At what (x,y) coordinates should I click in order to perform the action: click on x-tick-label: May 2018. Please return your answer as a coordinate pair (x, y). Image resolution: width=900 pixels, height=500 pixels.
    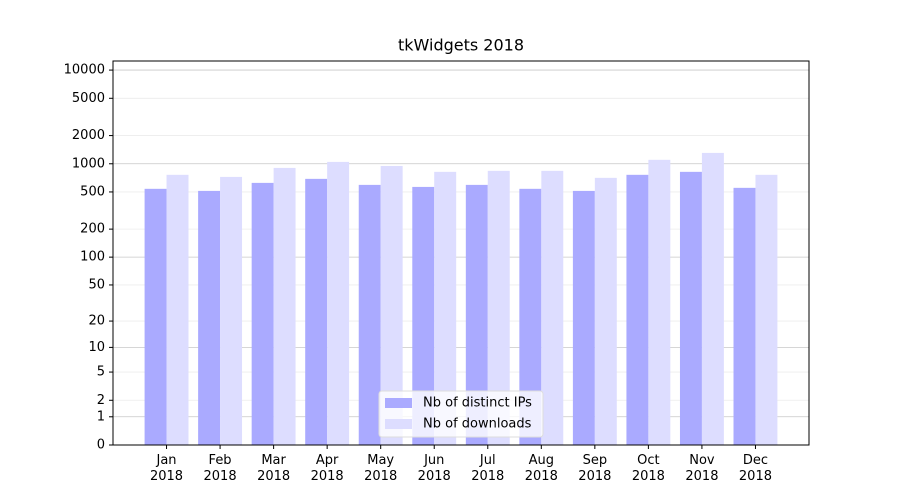
    Looking at the image, I should click on (381, 468).